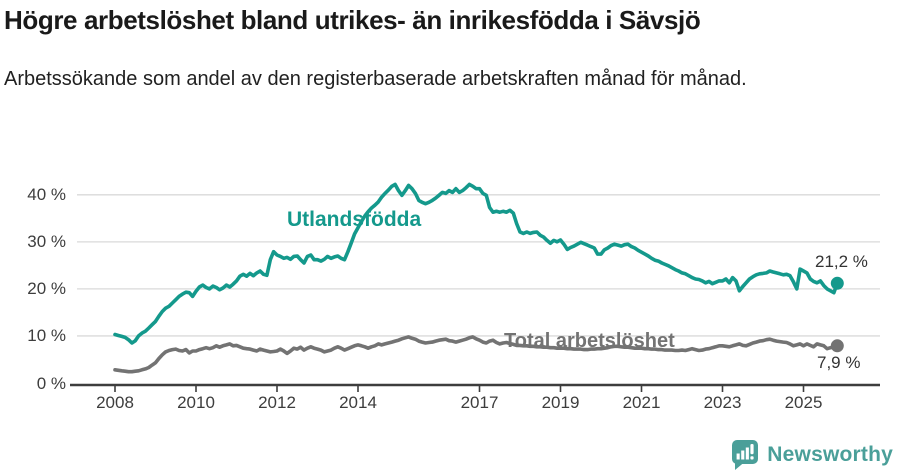  I want to click on y-axis-label: 40 %, so click(46, 195).